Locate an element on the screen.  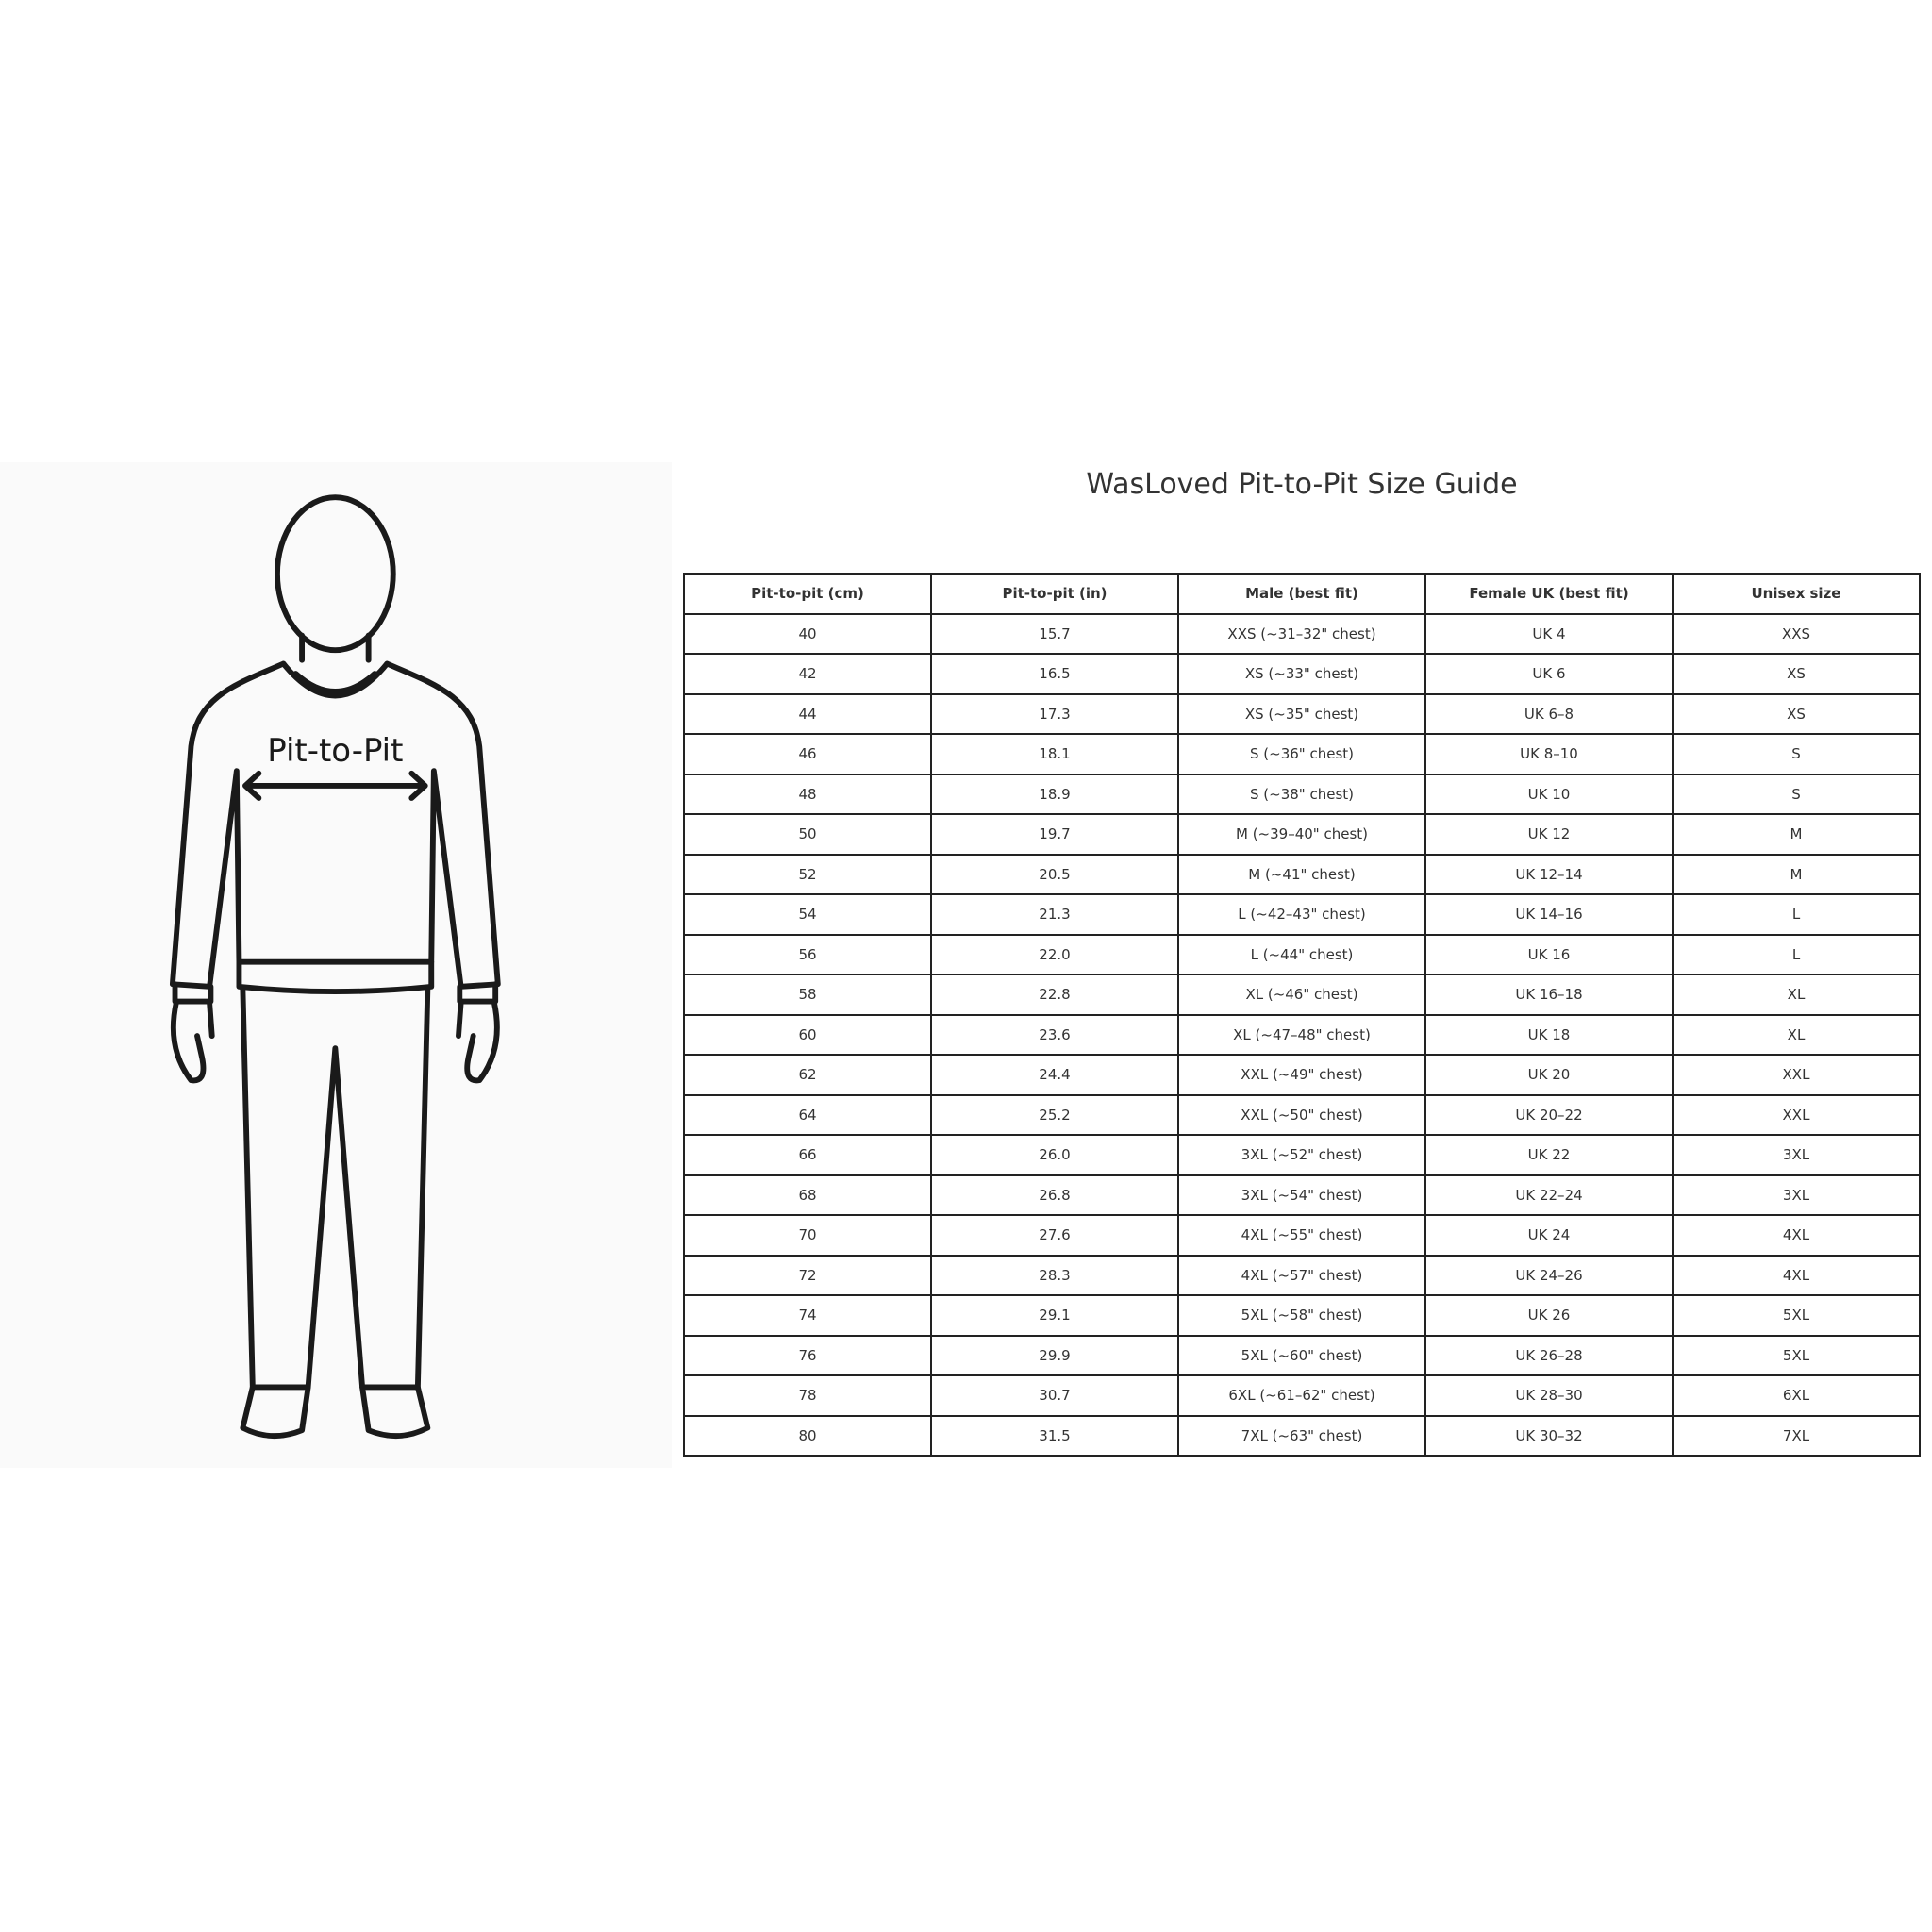
figure-label: Pit-to-Pit is located at coordinates (335, 751).